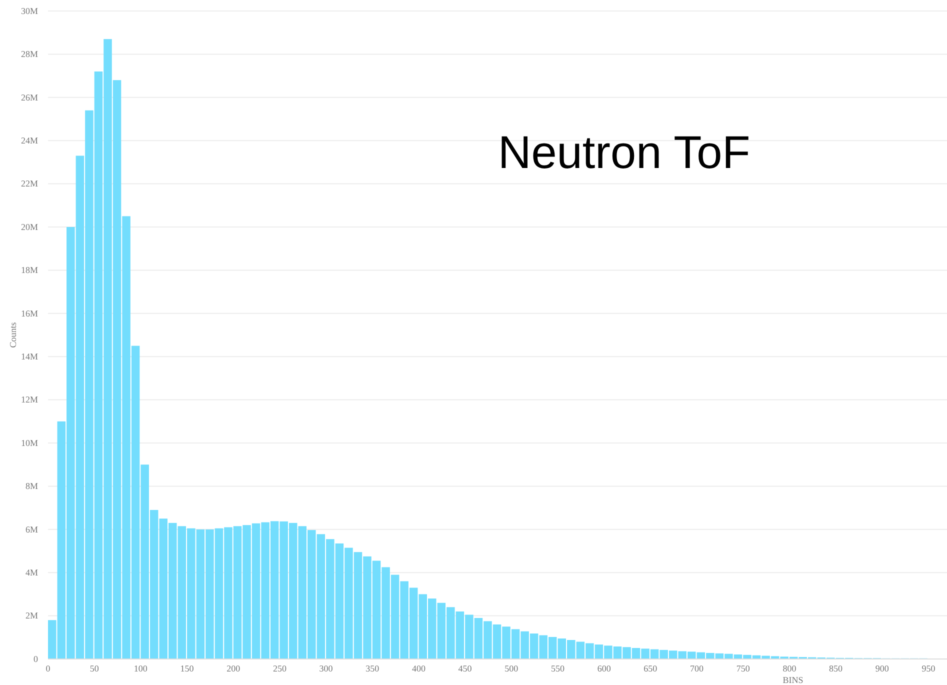 This screenshot has height=685, width=947. Describe the element at coordinates (13, 335) in the screenshot. I see `y-axis-title: Counts` at that location.